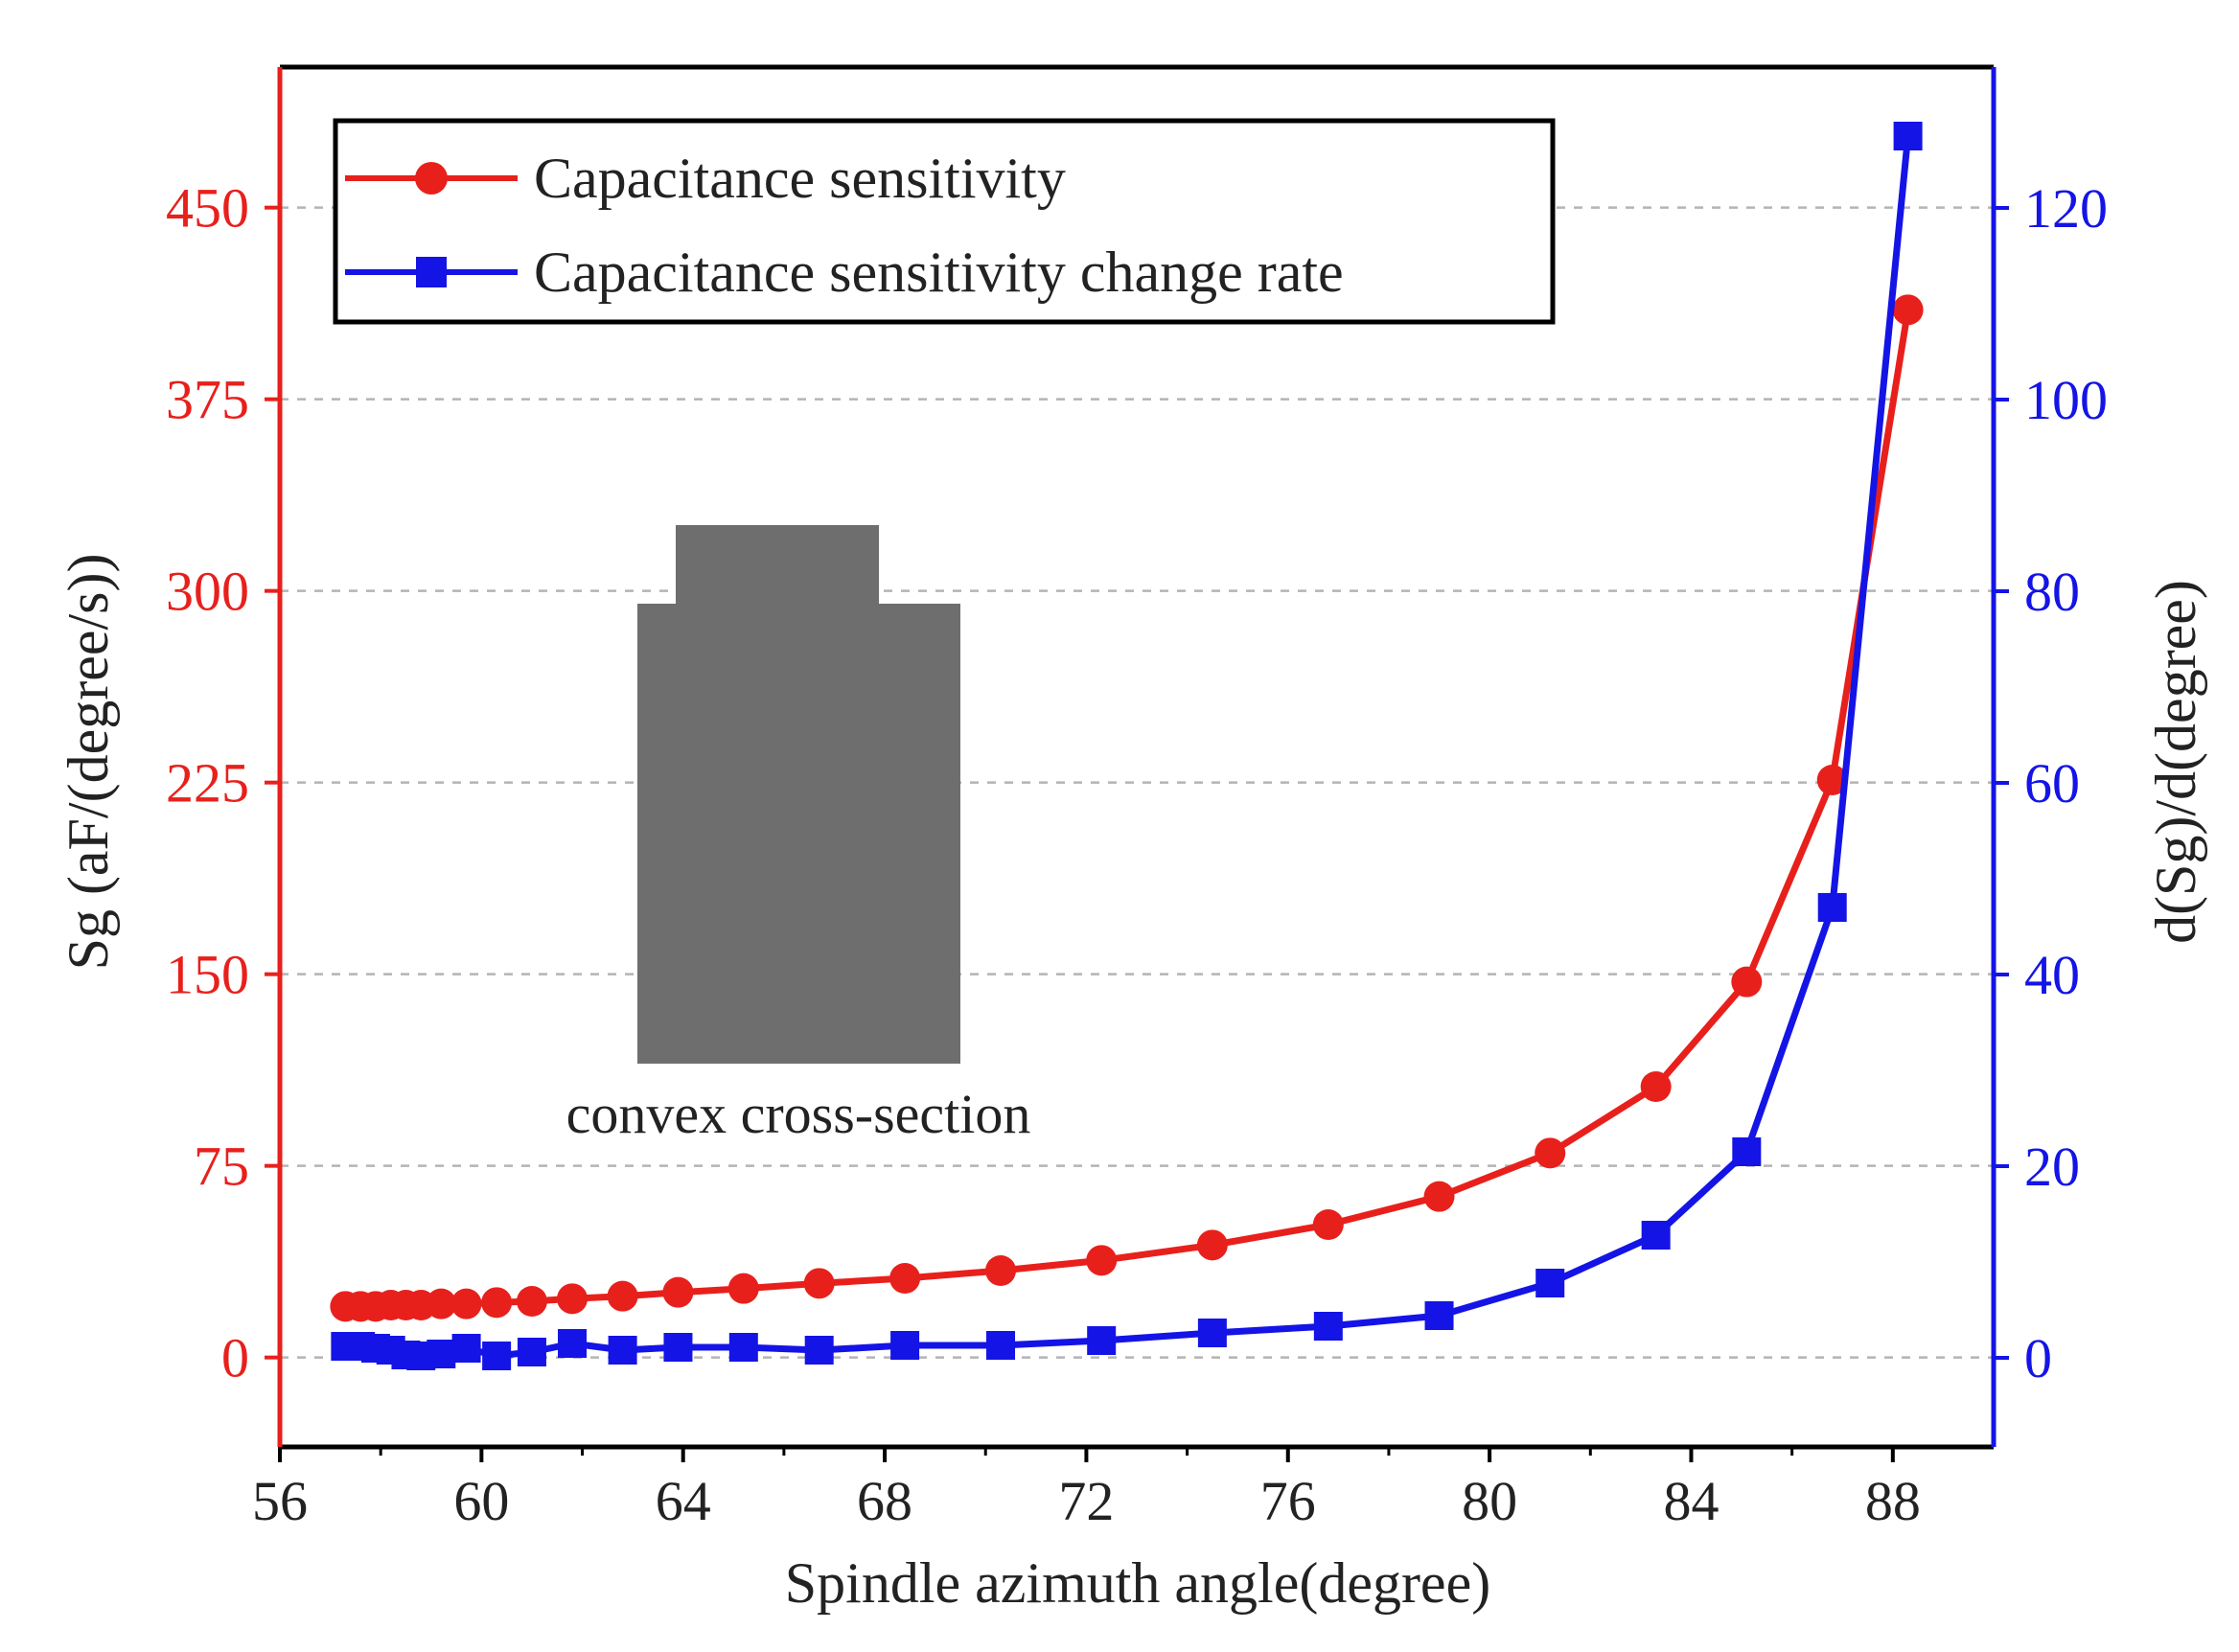 The image size is (2239, 1652). Describe the element at coordinates (683, 1501) in the screenshot. I see `x-tick-label: 64` at that location.